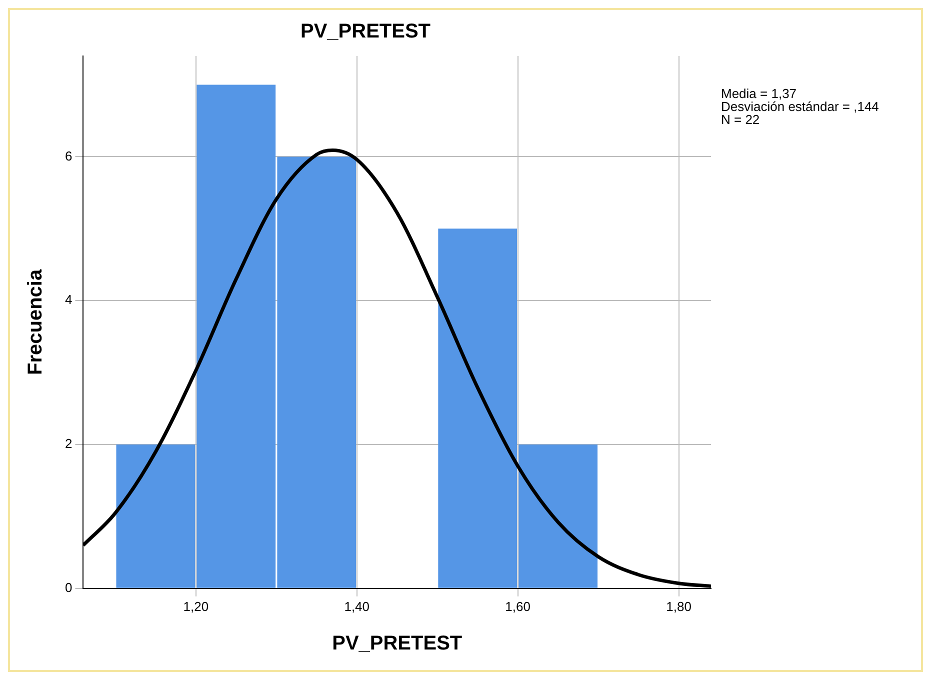  Describe the element at coordinates (68, 300) in the screenshot. I see `y-tick-label: 4` at that location.